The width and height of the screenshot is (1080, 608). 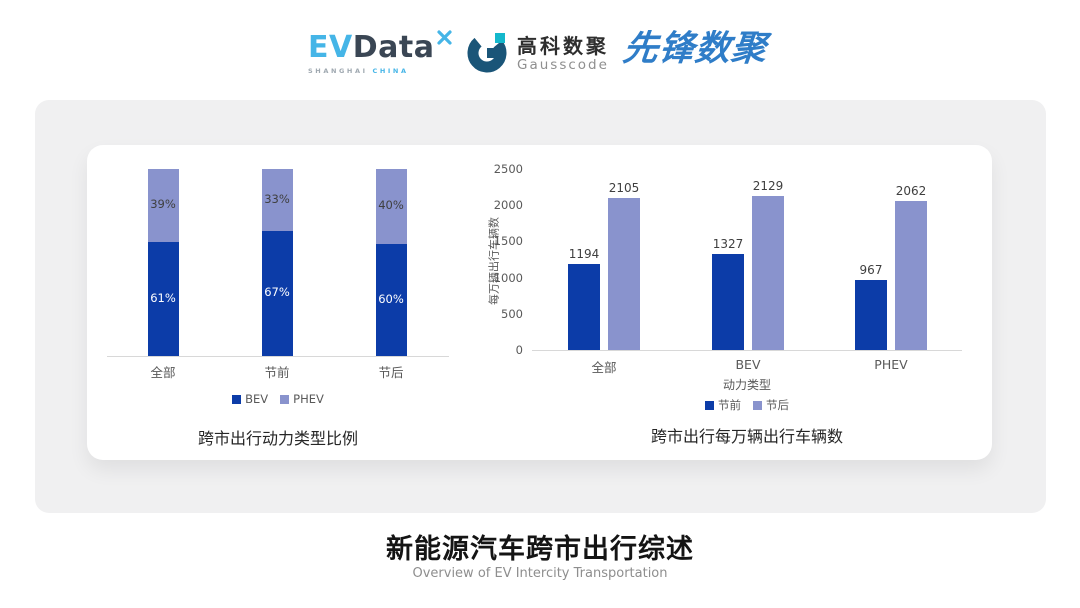 I want to click on gausscode-g-icon, so click(x=487, y=54).